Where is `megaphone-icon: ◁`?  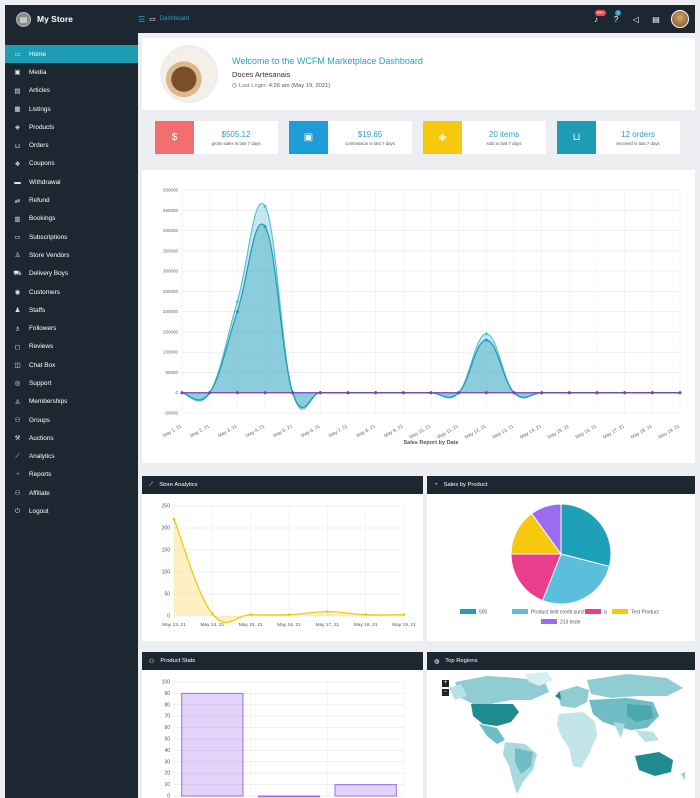
megaphone-icon: ◁ is located at coordinates (636, 19).